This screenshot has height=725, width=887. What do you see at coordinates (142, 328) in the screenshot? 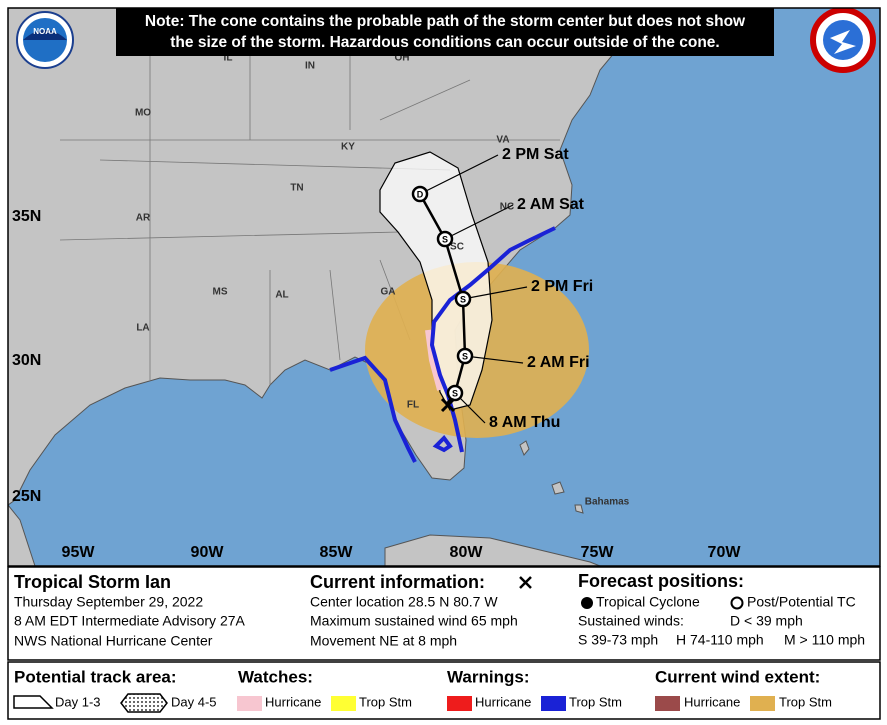
I see `state-label: LA` at bounding box center [142, 328].